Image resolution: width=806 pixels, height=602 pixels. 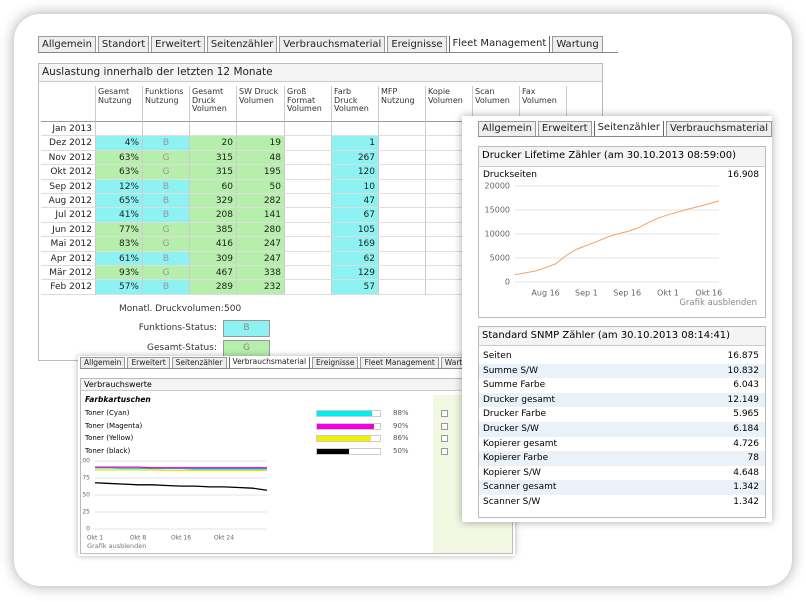 What do you see at coordinates (449, 104) in the screenshot?
I see `column-header: Kopie Volumen` at bounding box center [449, 104].